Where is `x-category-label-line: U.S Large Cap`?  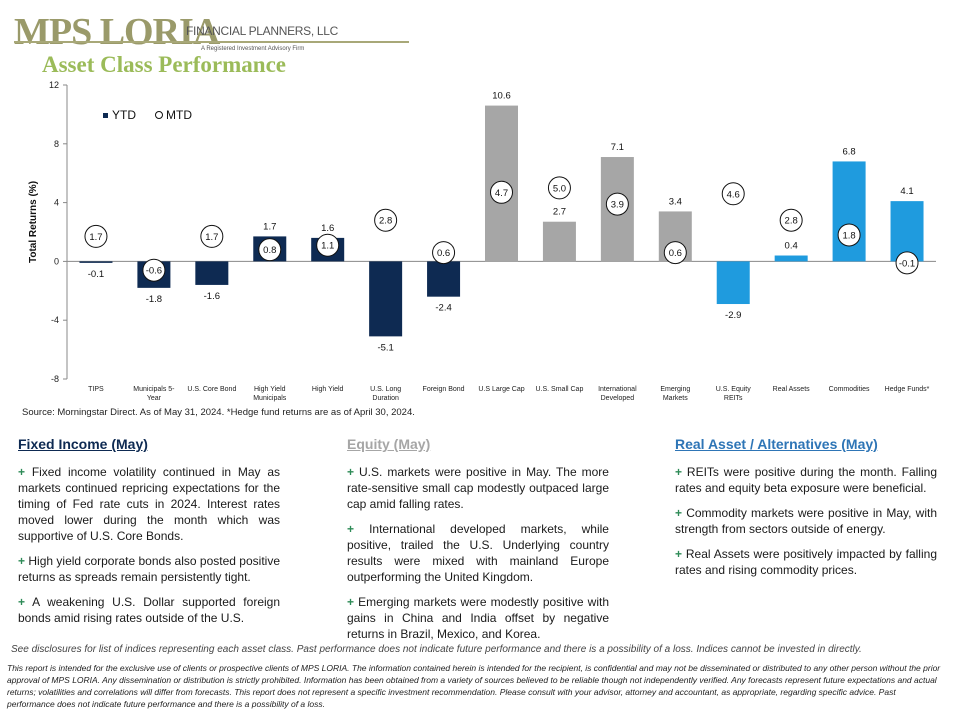 x-category-label-line: U.S Large Cap is located at coordinates (501, 389).